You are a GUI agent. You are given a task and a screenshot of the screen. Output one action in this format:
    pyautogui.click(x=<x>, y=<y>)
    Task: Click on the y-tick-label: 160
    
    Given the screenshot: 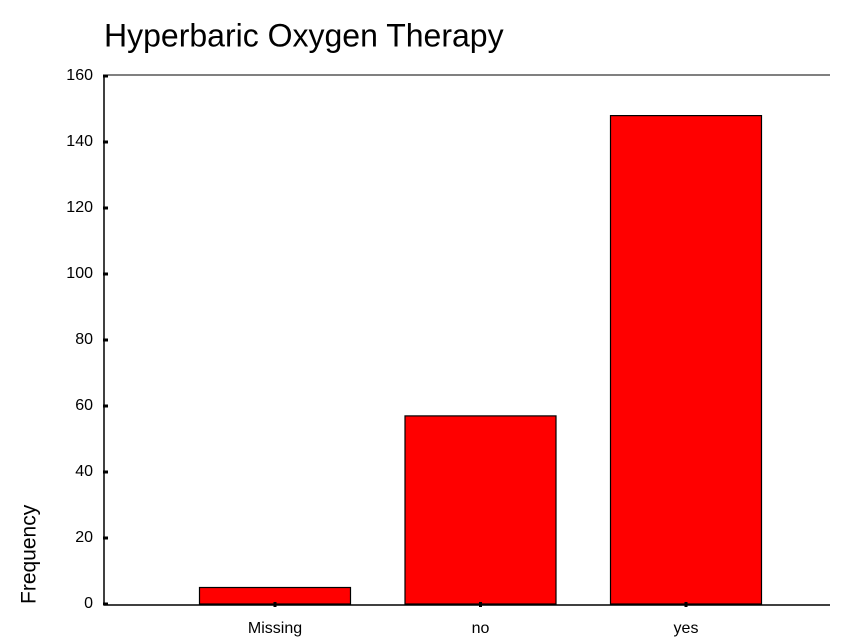 What is the action you would take?
    pyautogui.click(x=79, y=75)
    